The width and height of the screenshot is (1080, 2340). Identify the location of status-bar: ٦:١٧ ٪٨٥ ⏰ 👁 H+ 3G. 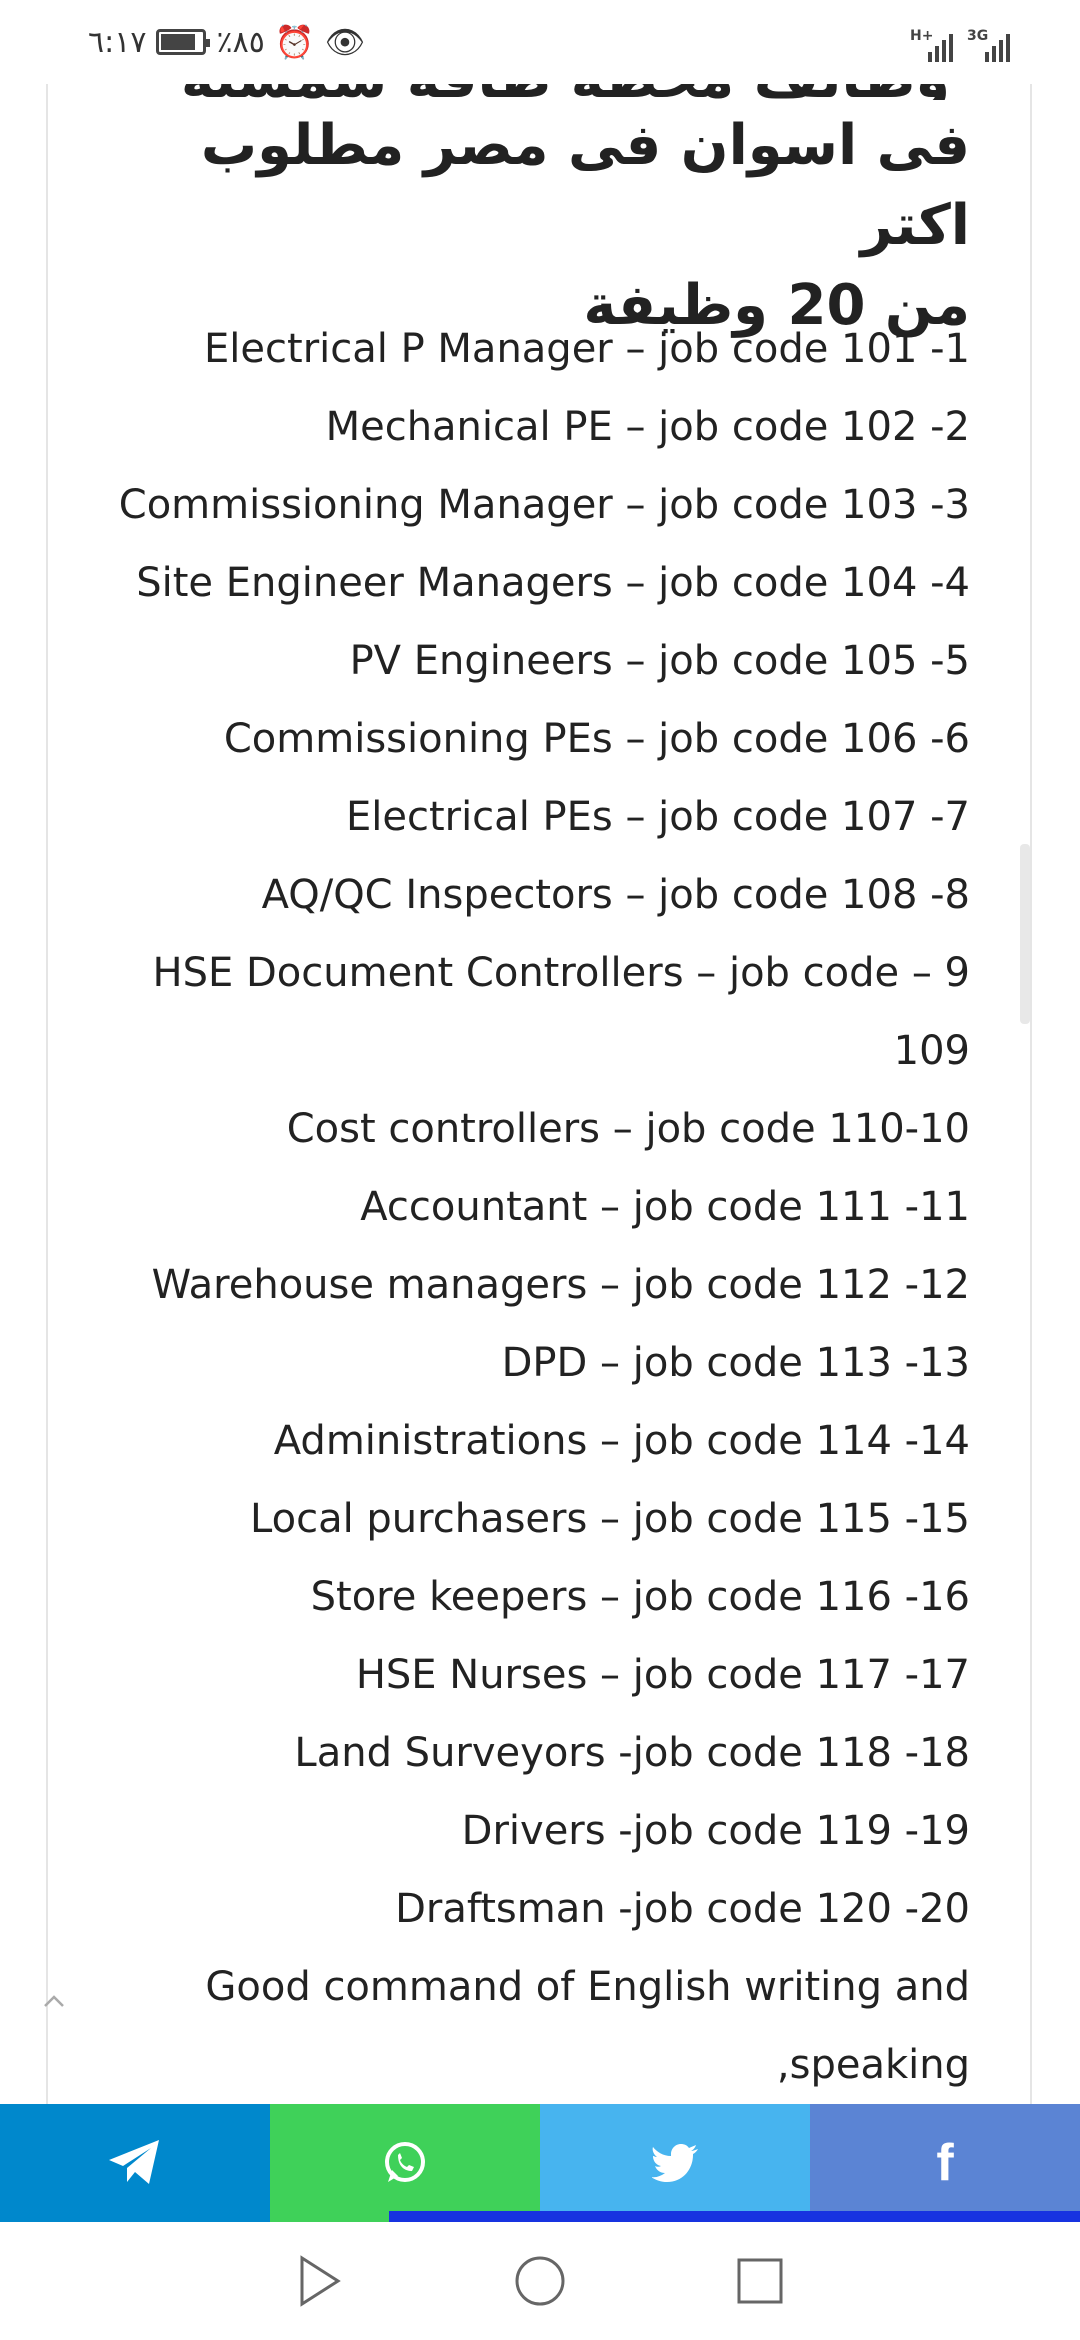
(540, 42).